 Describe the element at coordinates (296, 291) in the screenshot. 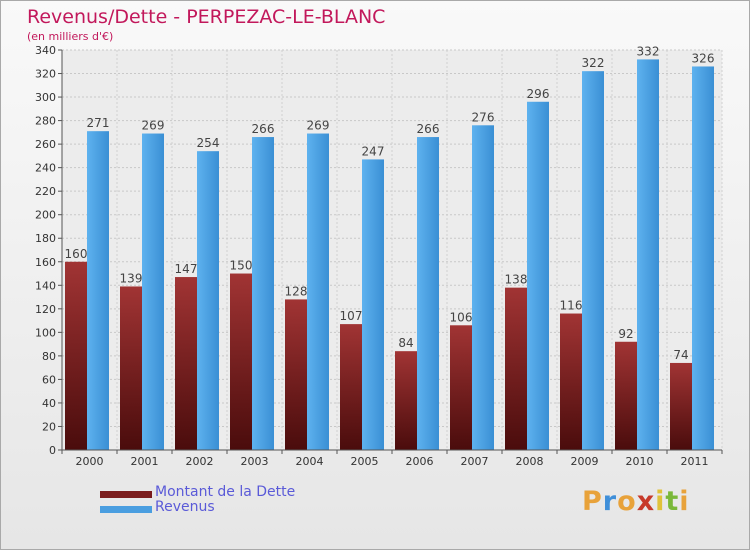

I see `data-label-dette: 128` at that location.